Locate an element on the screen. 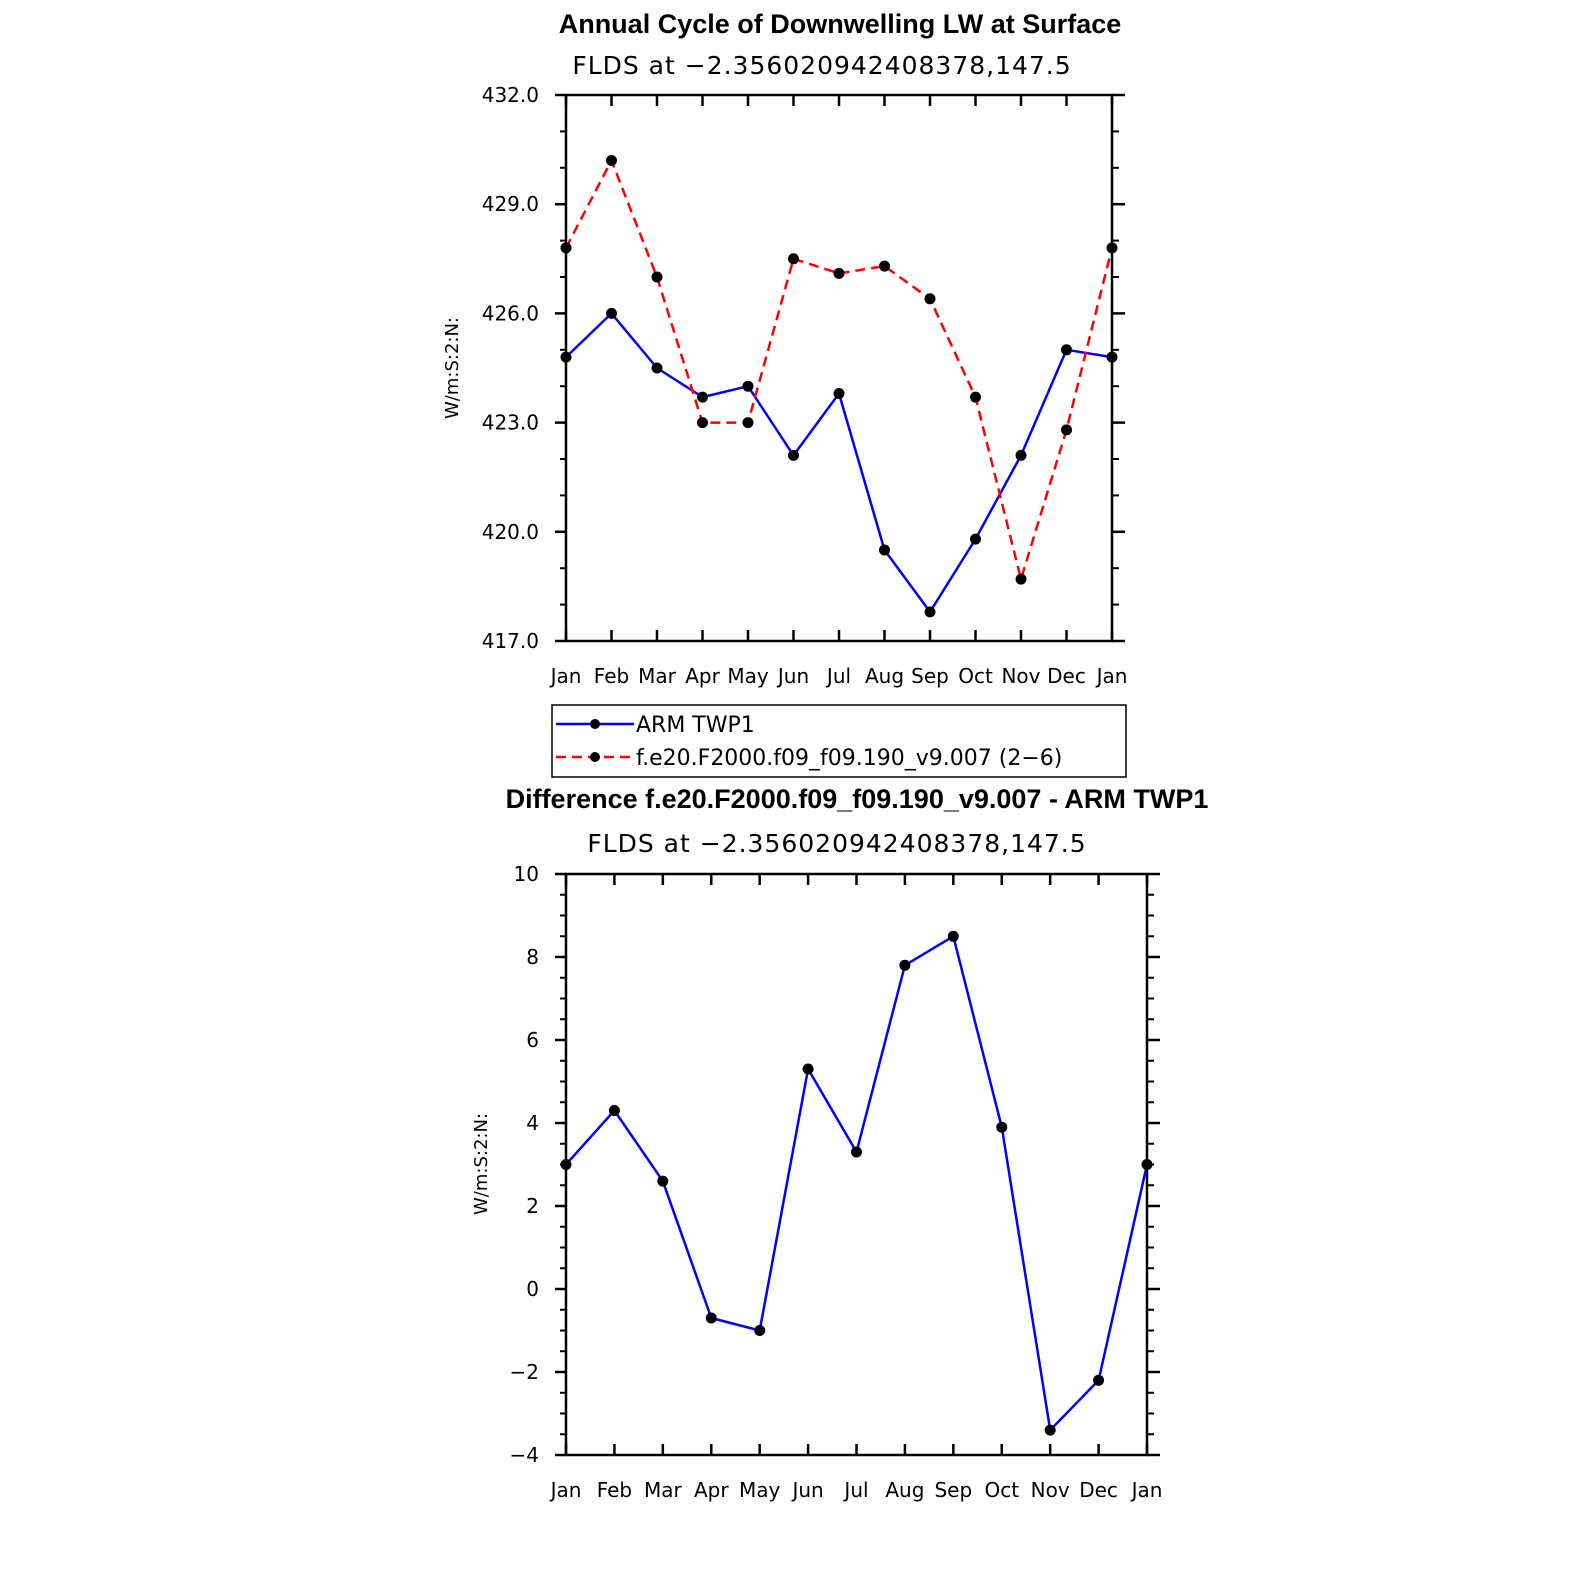 This screenshot has width=1574, height=1574. y-tick-label: 432.0 is located at coordinates (510, 95).